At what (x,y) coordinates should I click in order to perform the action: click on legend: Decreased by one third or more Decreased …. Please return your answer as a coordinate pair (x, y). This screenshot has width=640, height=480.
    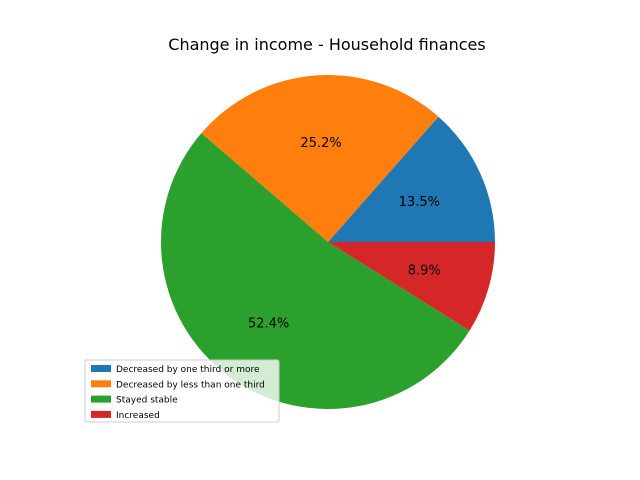
    Looking at the image, I should click on (182, 391).